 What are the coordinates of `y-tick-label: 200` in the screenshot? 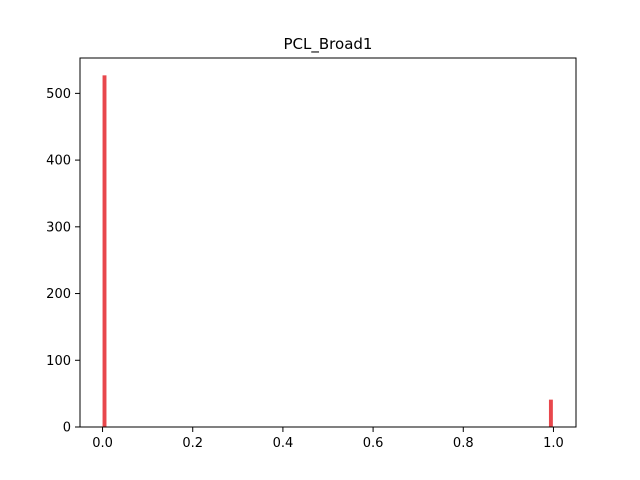 It's located at (58, 294).